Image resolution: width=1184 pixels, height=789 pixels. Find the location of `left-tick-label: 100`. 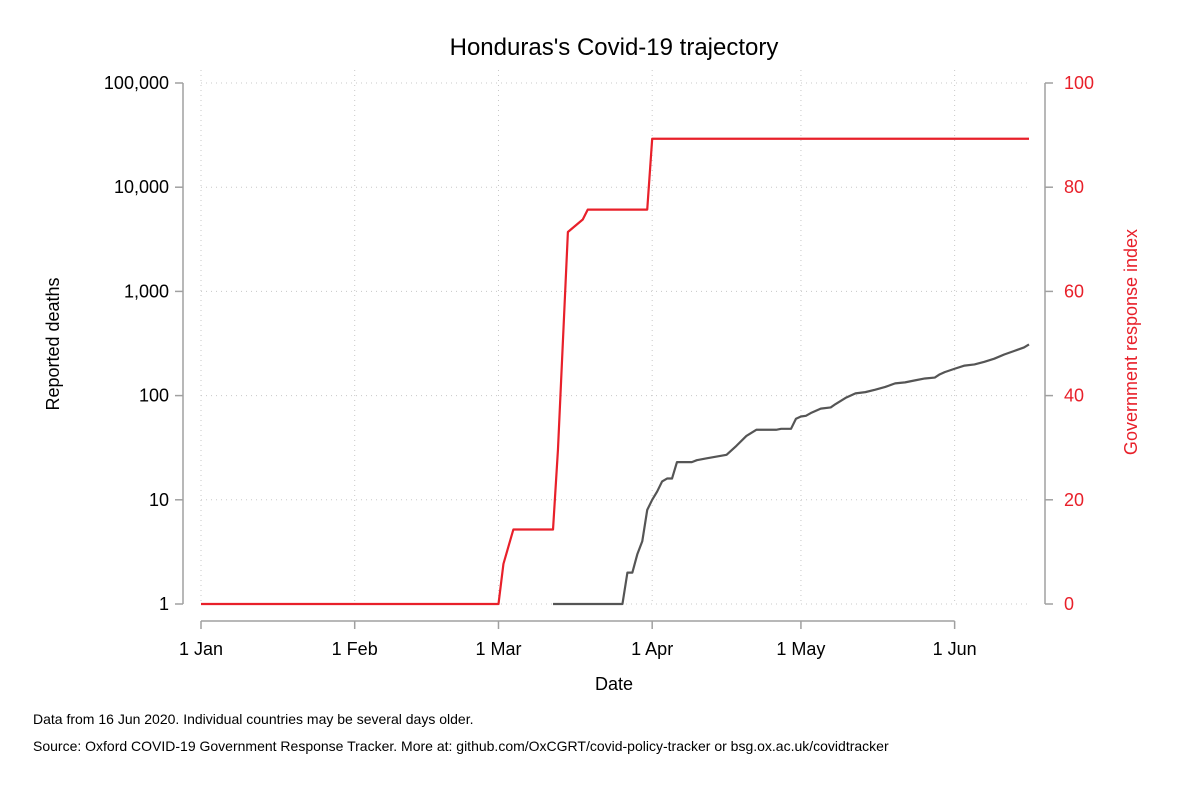

left-tick-label: 100 is located at coordinates (154, 396).